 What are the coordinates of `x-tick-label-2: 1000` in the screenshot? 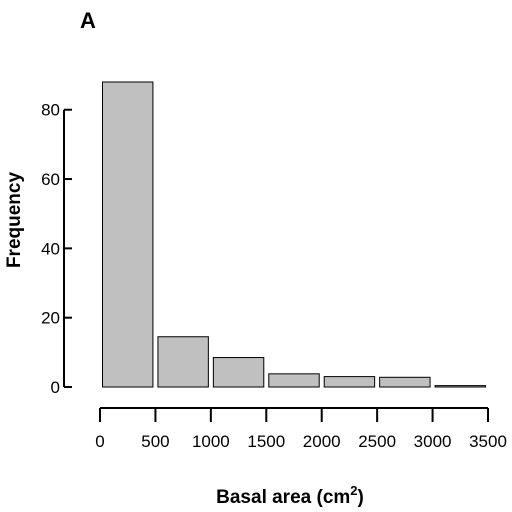 It's located at (211, 441).